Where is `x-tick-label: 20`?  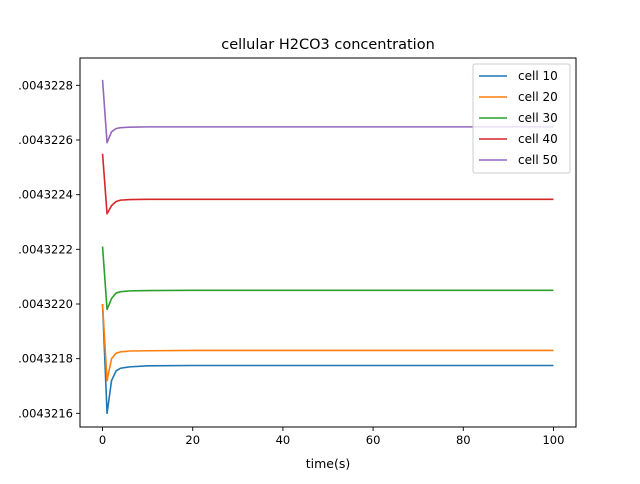 x-tick-label: 20 is located at coordinates (192, 440).